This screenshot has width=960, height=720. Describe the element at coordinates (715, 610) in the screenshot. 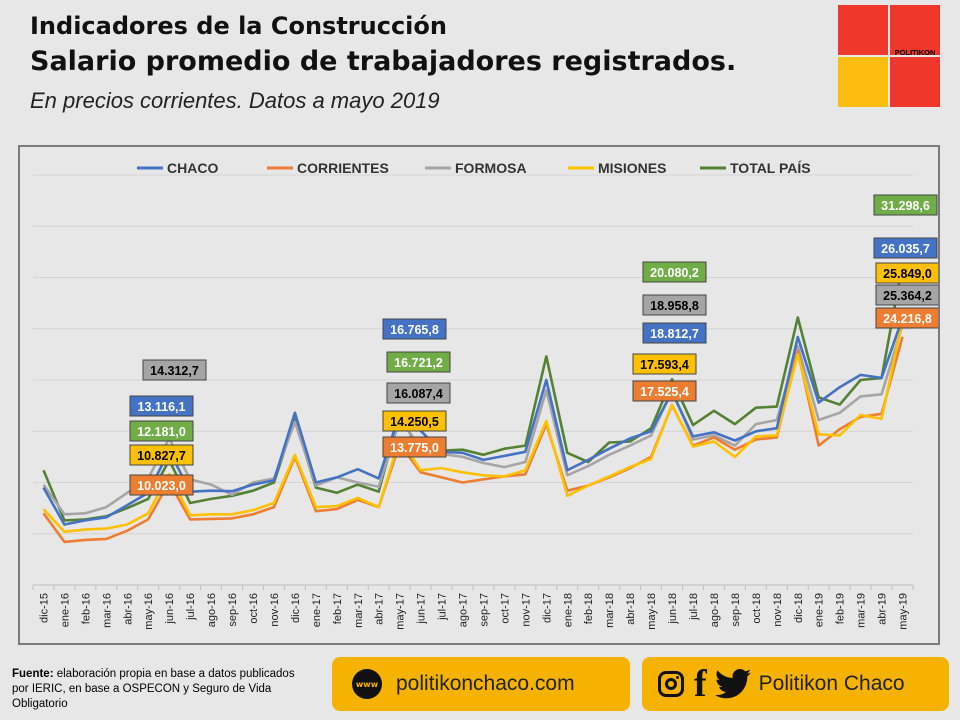

I see `x-tick-label: ago-18` at that location.